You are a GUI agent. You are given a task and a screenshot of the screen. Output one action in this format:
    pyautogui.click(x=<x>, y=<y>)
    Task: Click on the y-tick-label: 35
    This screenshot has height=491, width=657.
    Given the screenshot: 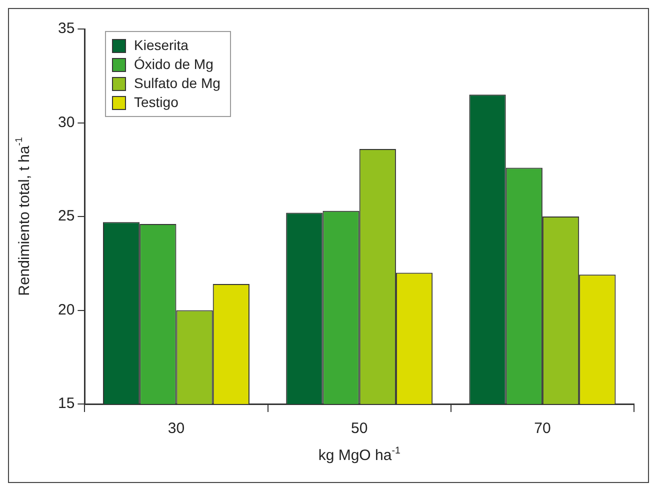 What is the action you would take?
    pyautogui.click(x=66, y=29)
    